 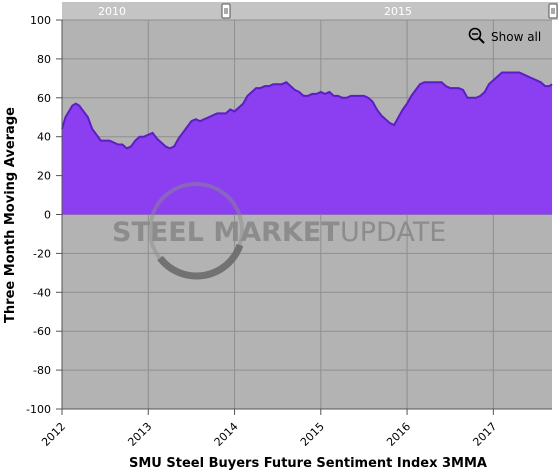 What do you see at coordinates (393, 232) in the screenshot?
I see `watermark-text-light: UPDATE` at bounding box center [393, 232].